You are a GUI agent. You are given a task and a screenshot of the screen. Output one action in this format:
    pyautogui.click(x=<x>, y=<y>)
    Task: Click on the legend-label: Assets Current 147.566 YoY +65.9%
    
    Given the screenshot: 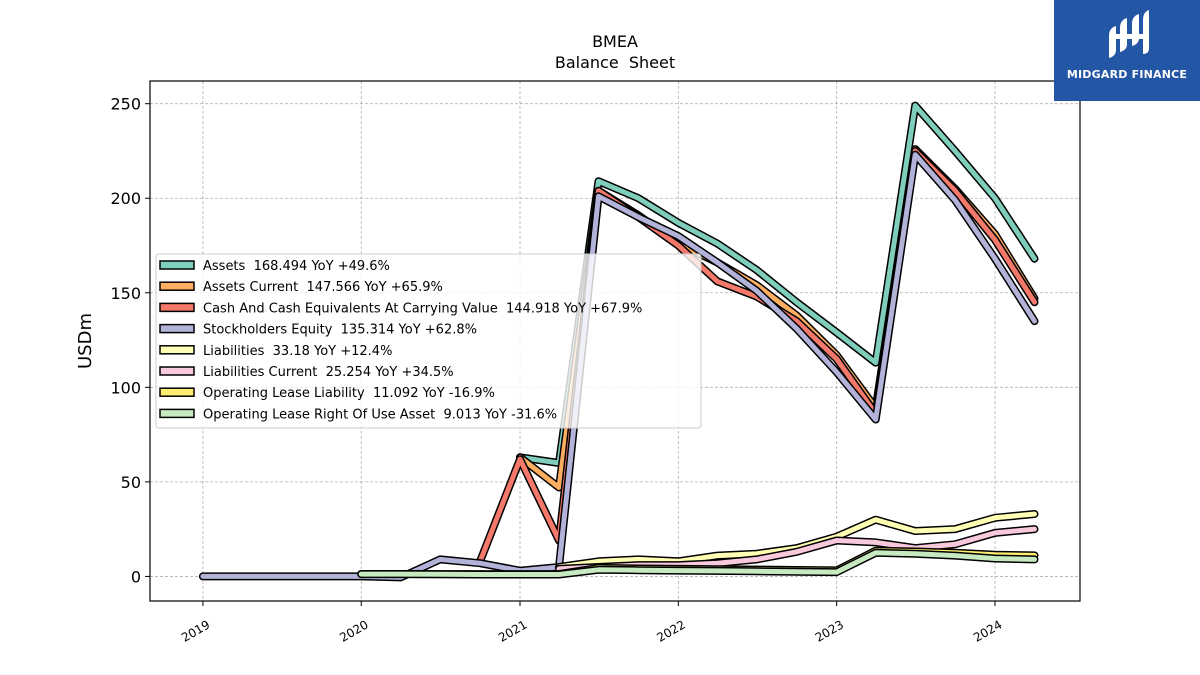 What is the action you would take?
    pyautogui.click(x=323, y=287)
    